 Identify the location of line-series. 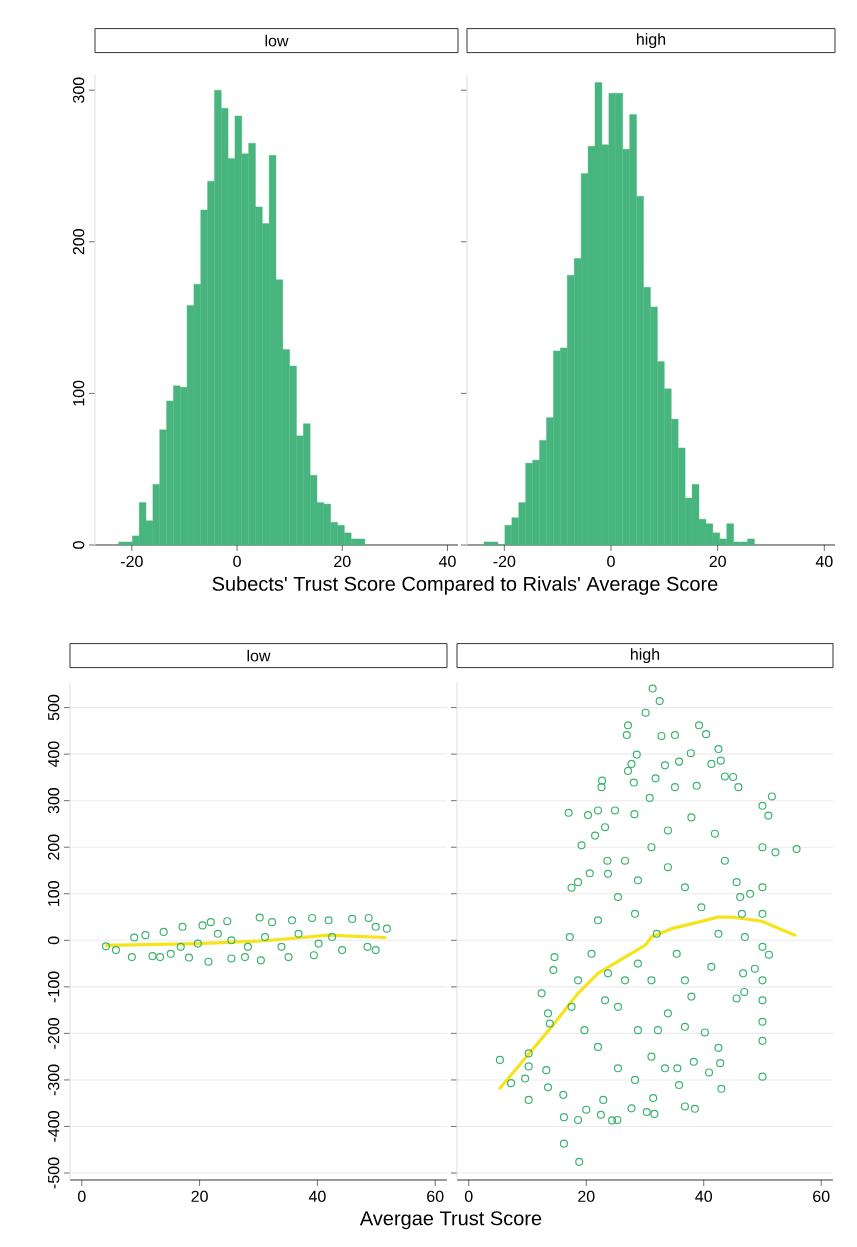
(245, 940).